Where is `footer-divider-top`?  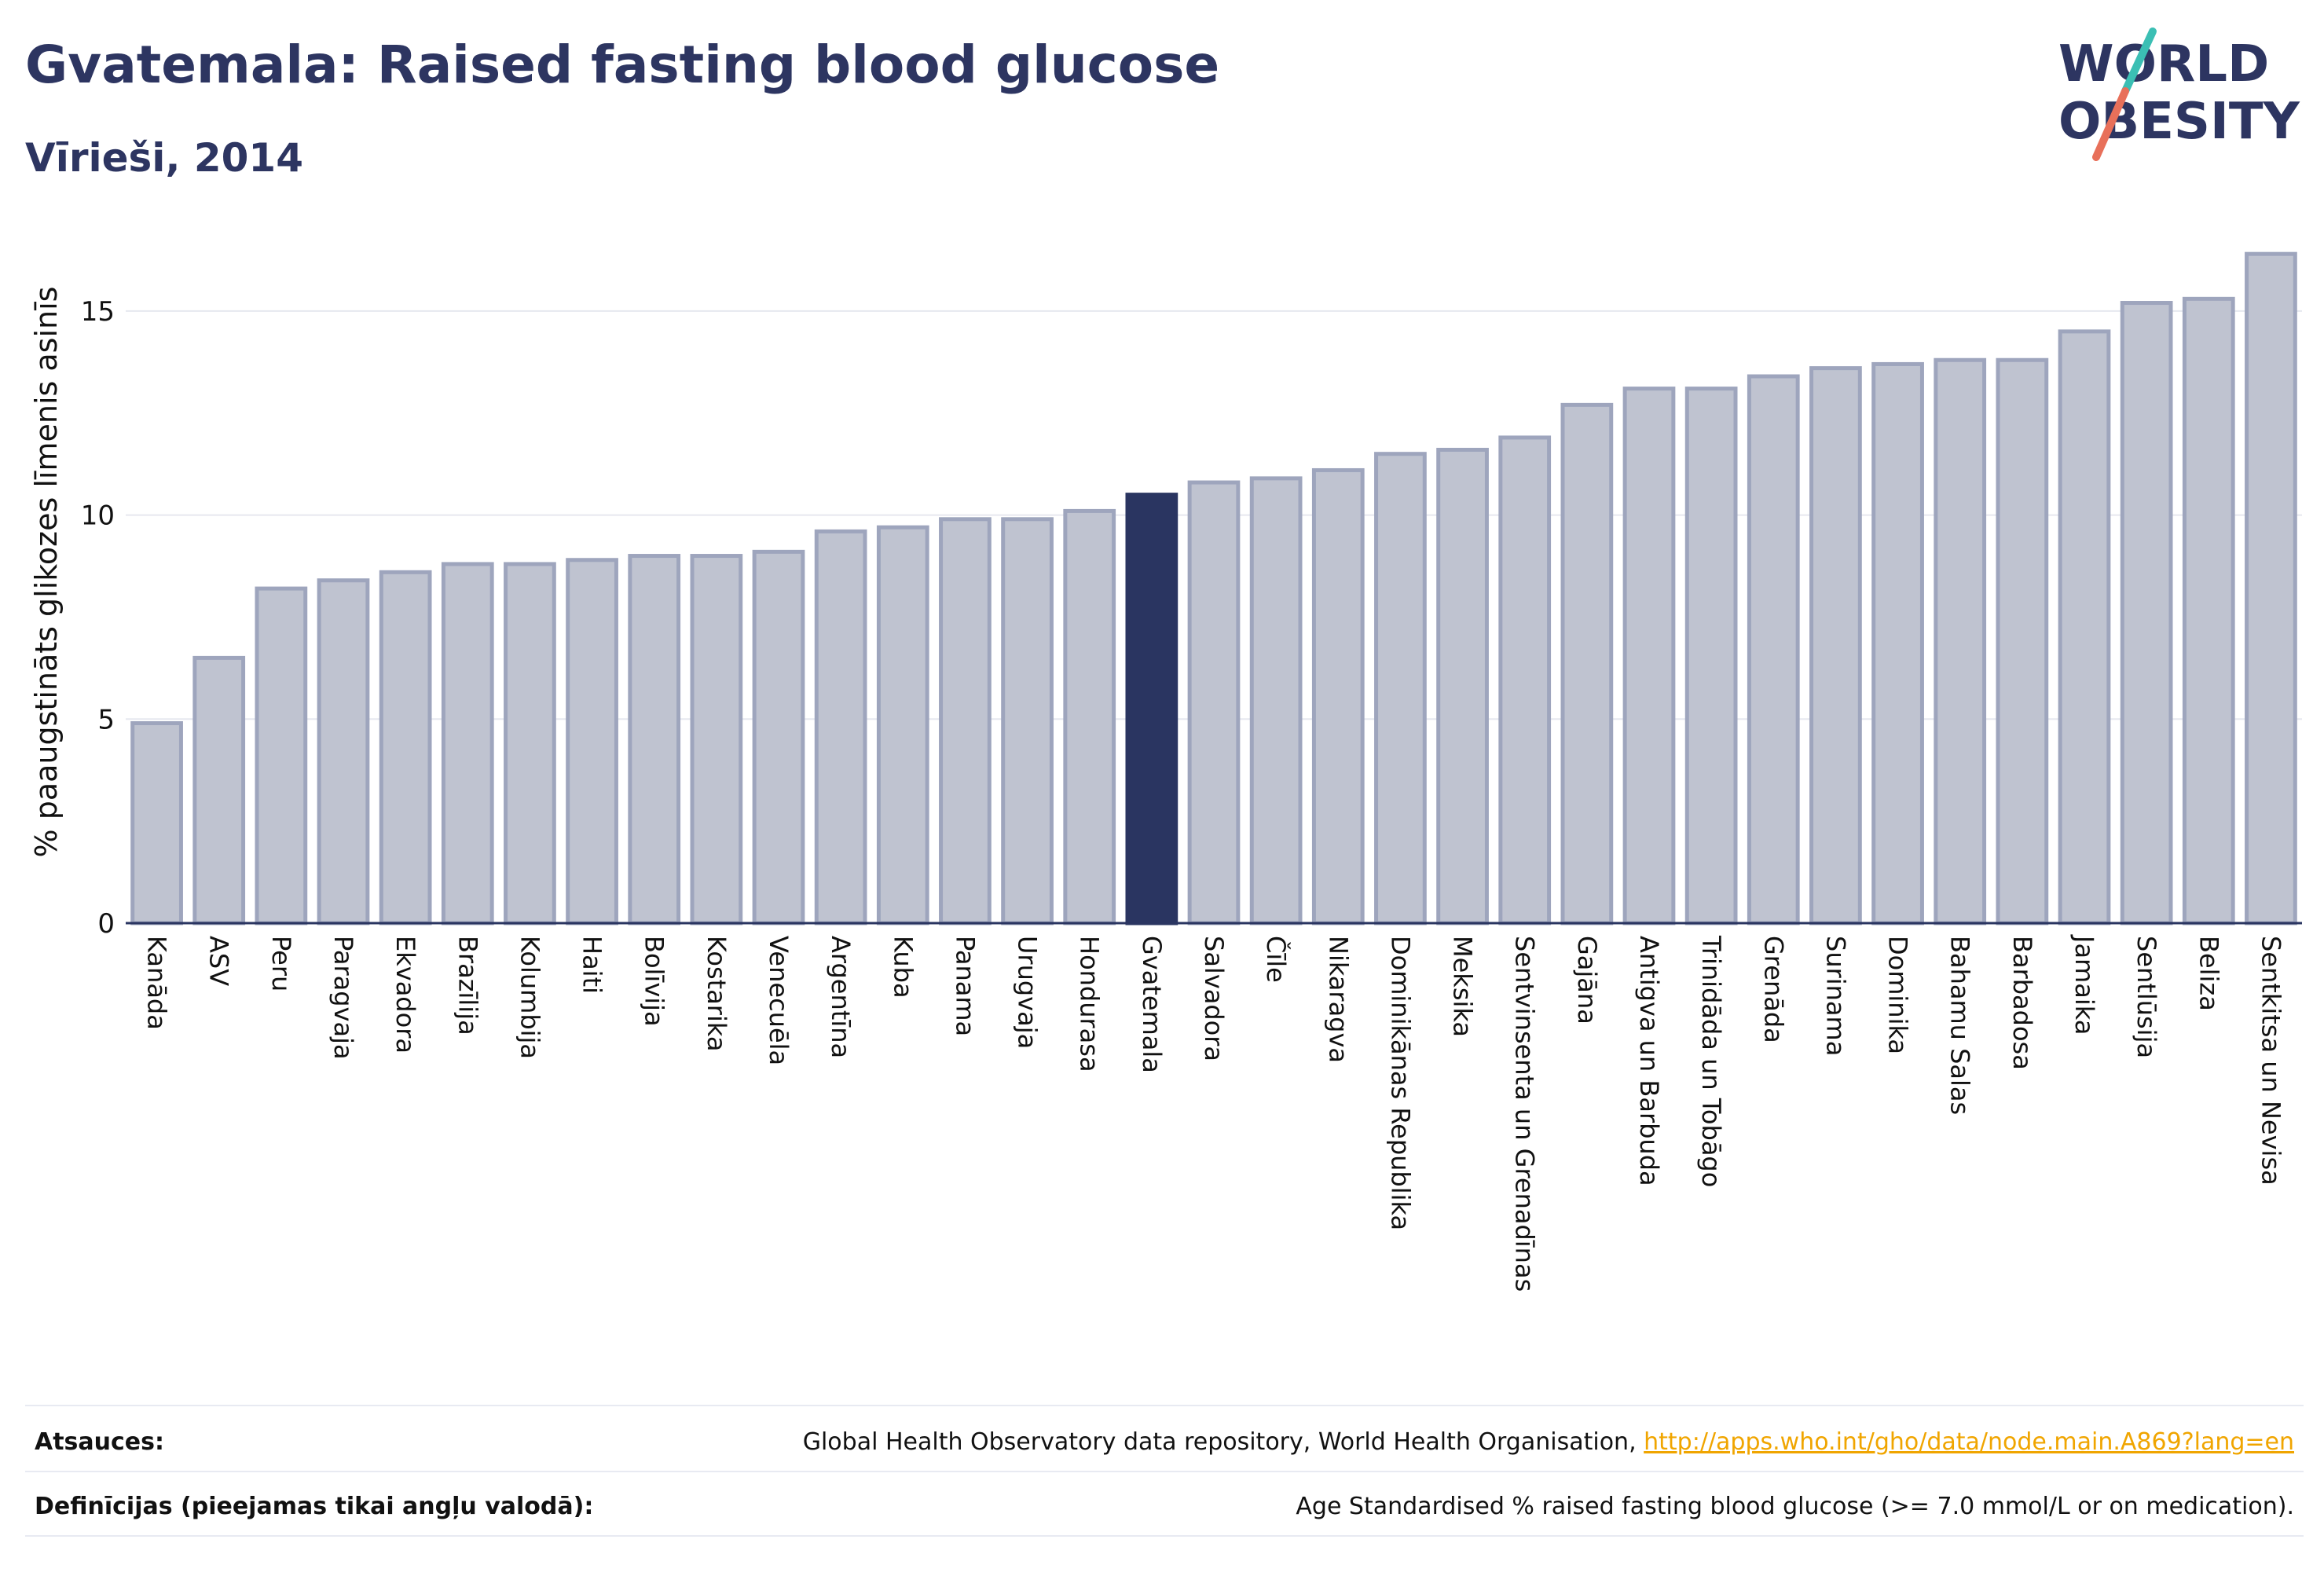 footer-divider-top is located at coordinates (1164, 1405).